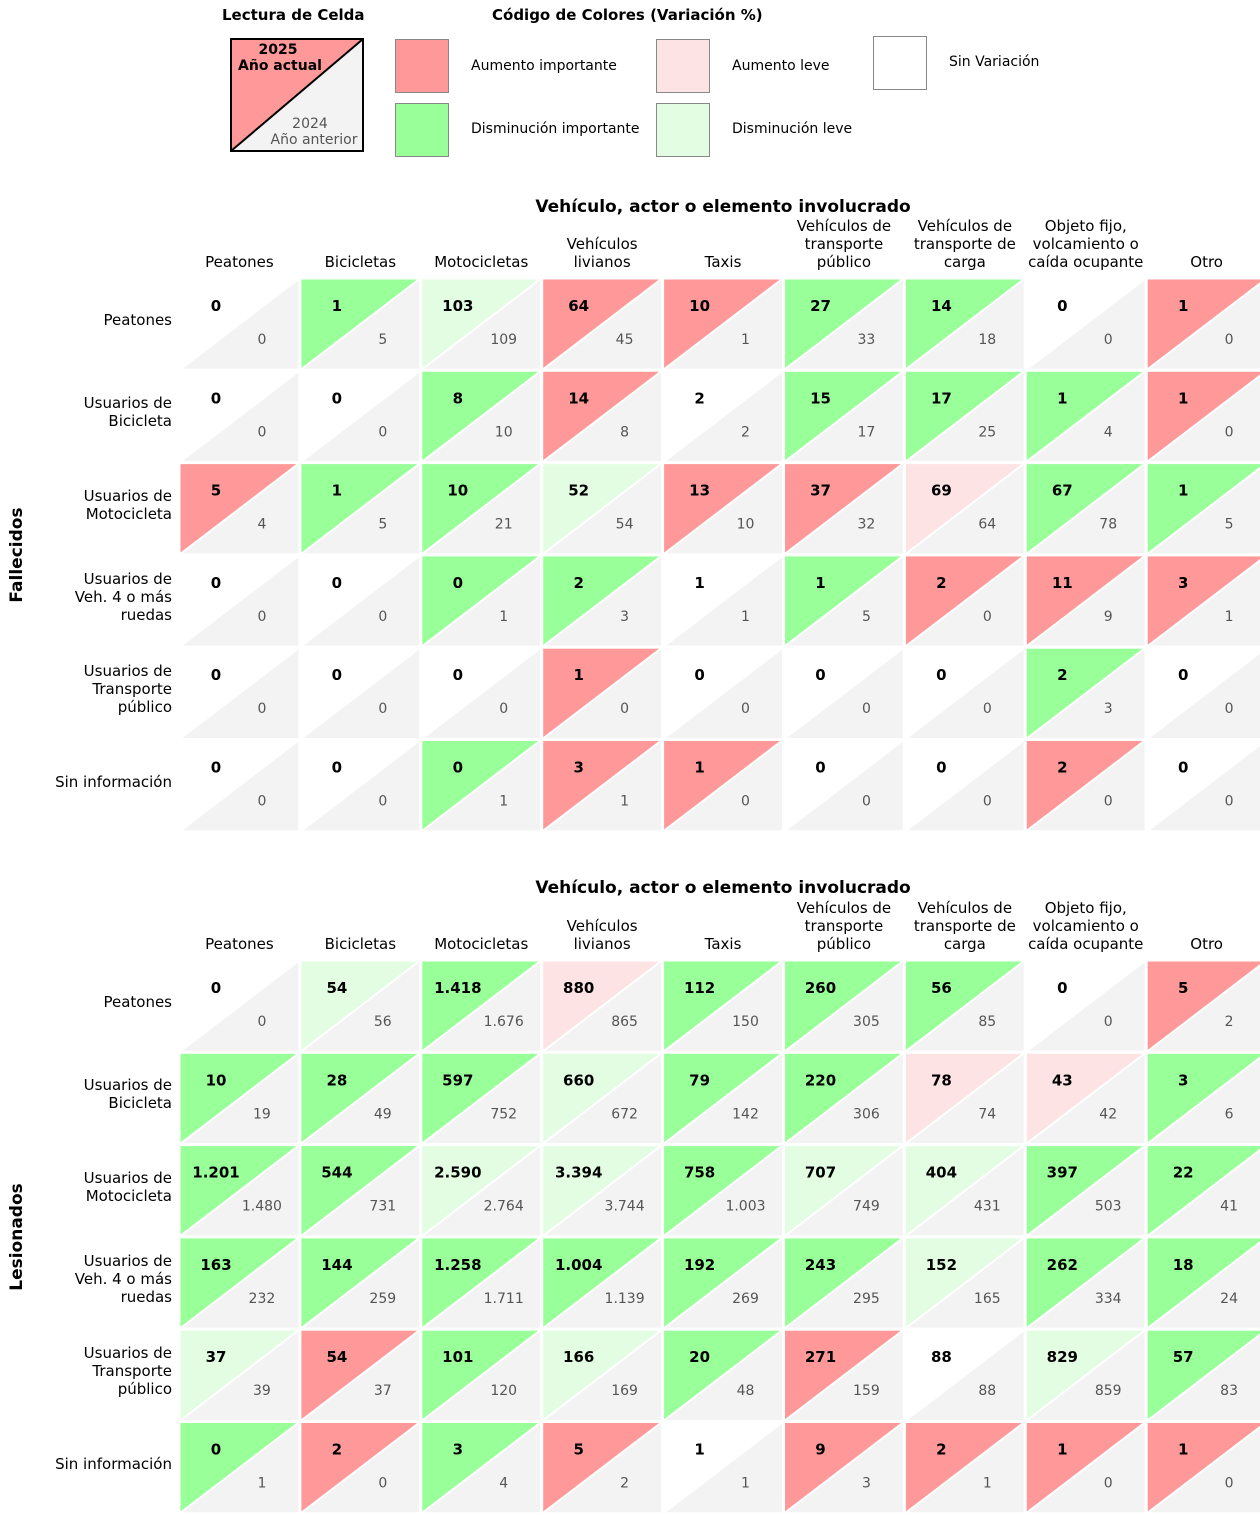  I want to click on cell-previous-value: 142, so click(745, 1114).